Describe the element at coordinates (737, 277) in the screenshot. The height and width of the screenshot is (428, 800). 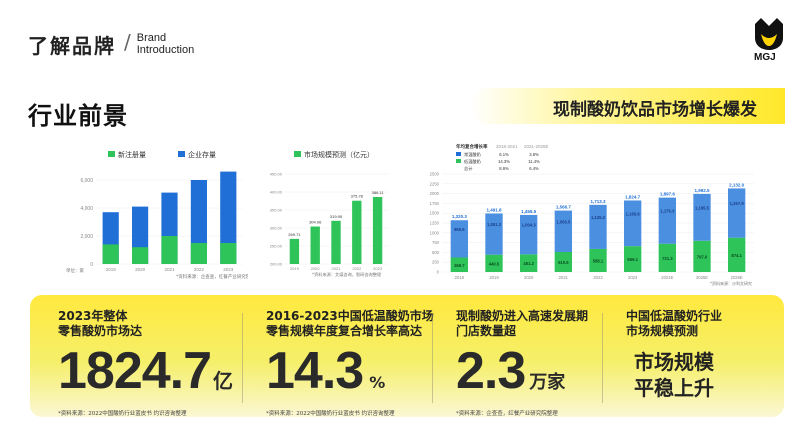
I see `x-tick-label: 2026E` at that location.